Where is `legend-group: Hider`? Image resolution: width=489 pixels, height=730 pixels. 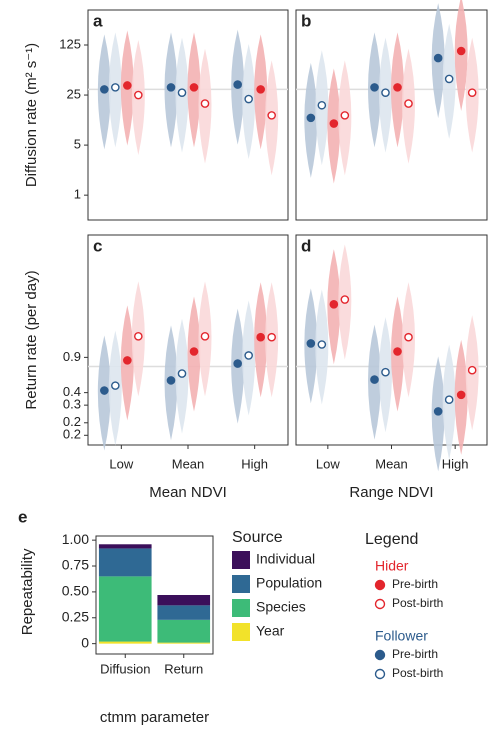 legend-group: Hider is located at coordinates (392, 566).